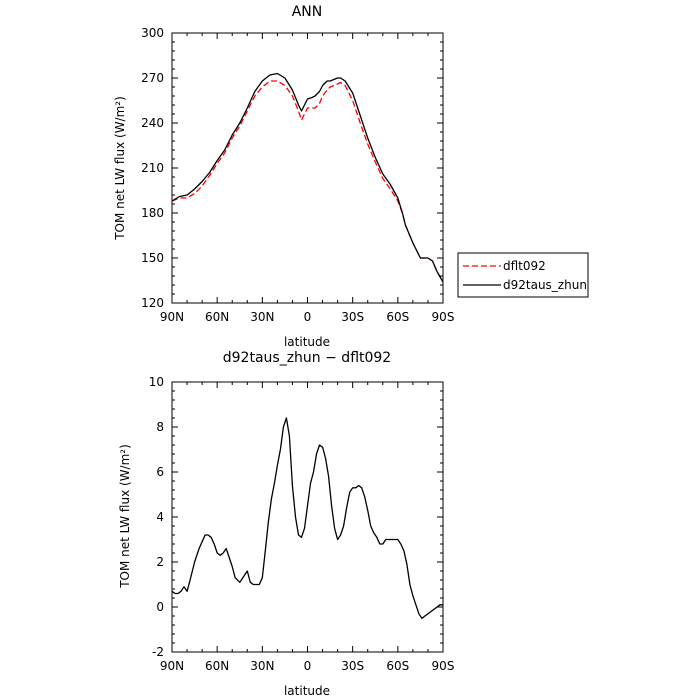 The image size is (700, 700). What do you see at coordinates (307, 358) in the screenshot?
I see `bottom-title: d92taus_zhun − dflt092` at bounding box center [307, 358].